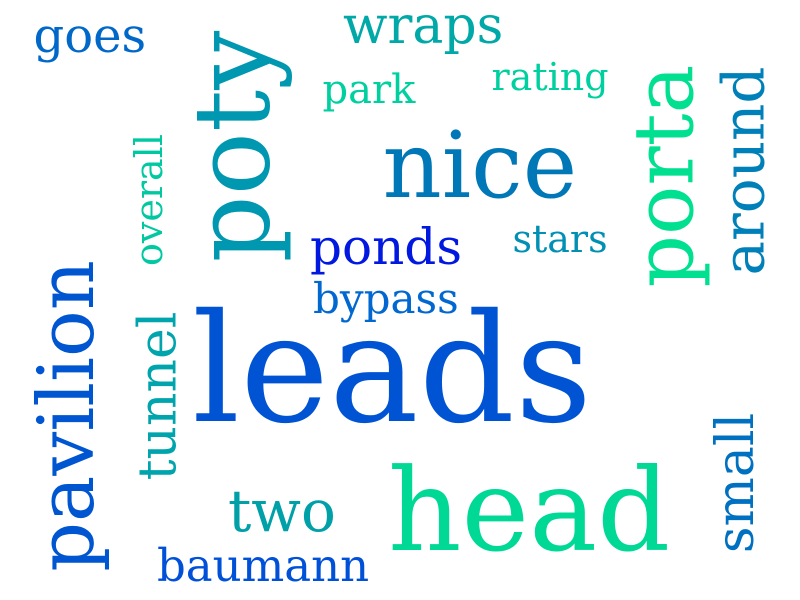 Image resolution: width=800 pixels, height=600 pixels. I want to click on word-head: head, so click(529, 510).